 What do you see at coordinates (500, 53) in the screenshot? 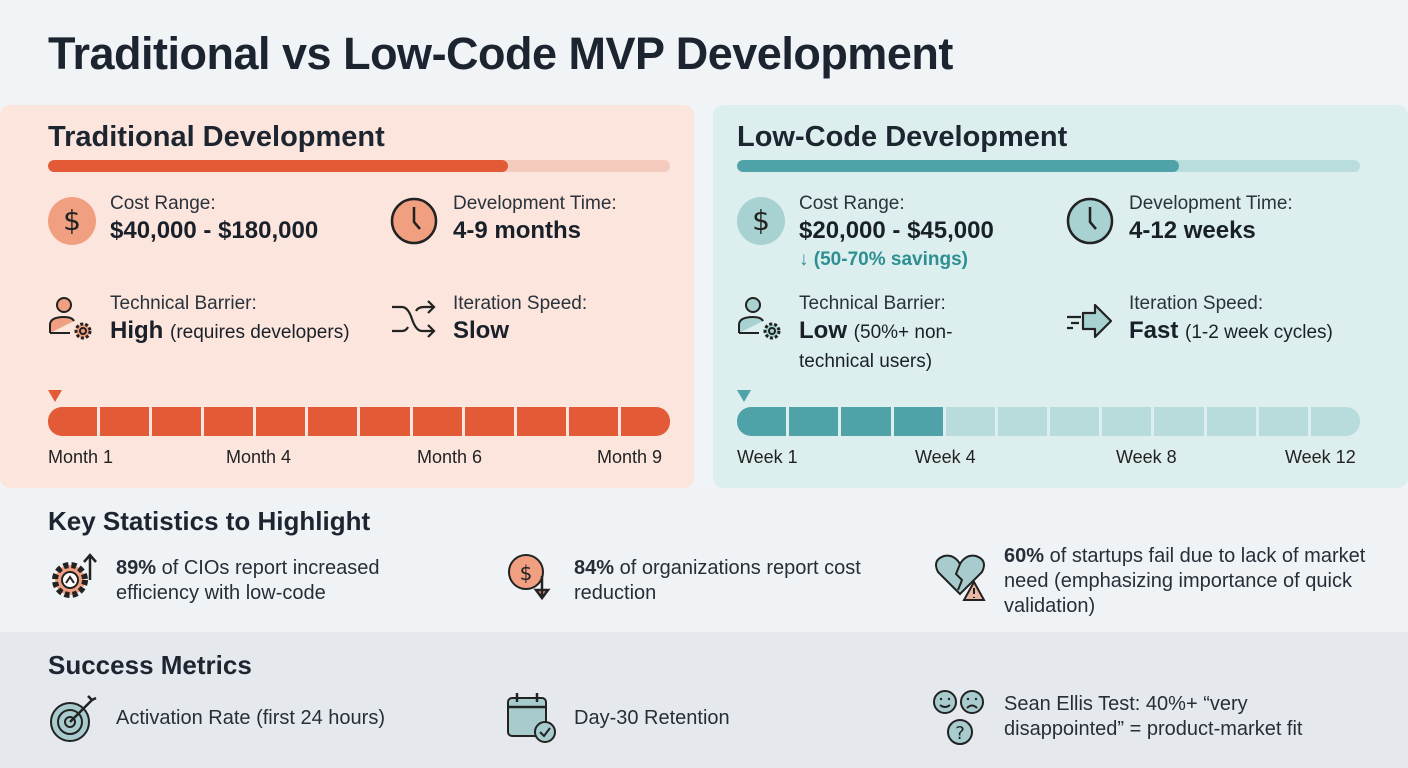
I see `page-title: Traditional vs Low-Code MVP Development` at bounding box center [500, 53].